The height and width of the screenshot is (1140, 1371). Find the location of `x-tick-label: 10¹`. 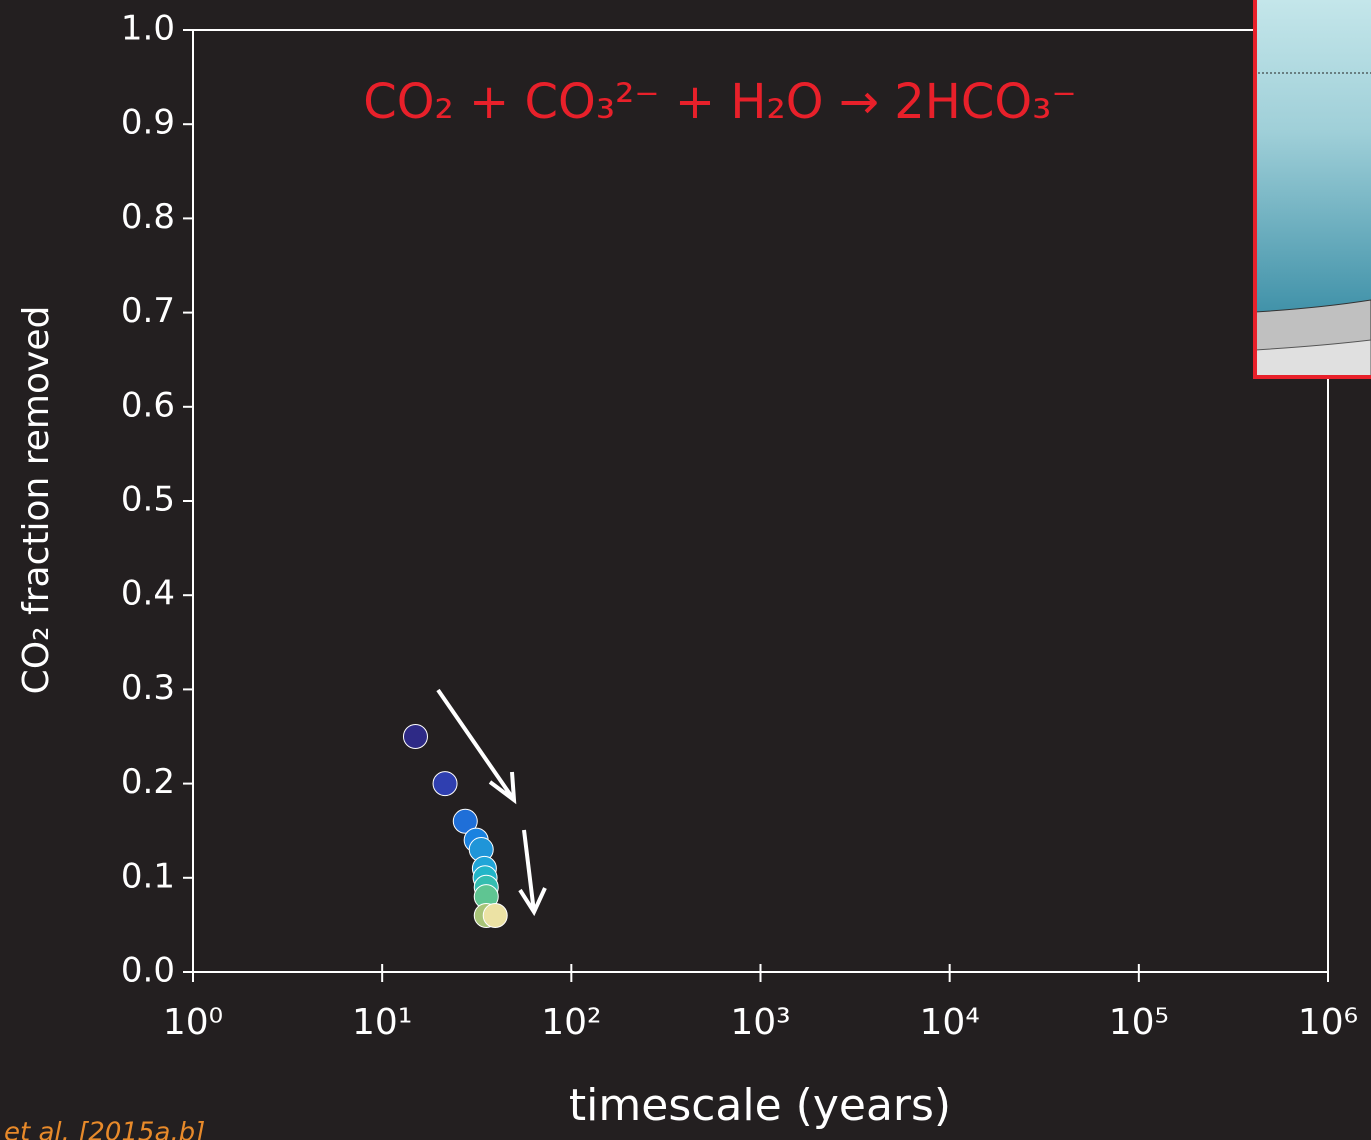

x-tick-label: 10¹ is located at coordinates (382, 1022).